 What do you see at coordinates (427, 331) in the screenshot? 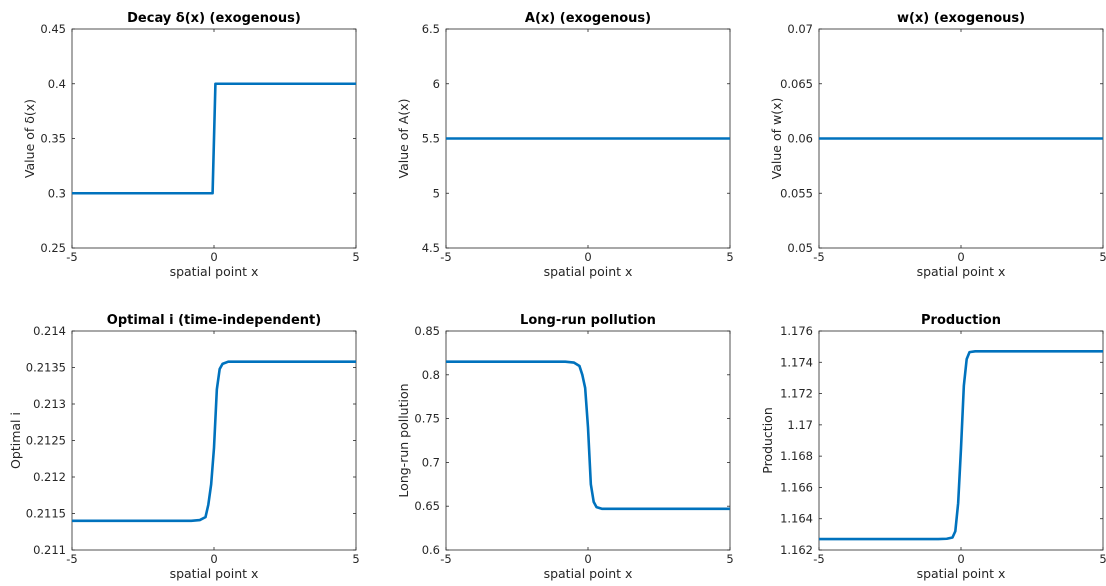
I see `y-tick-label: 0.85` at bounding box center [427, 331].